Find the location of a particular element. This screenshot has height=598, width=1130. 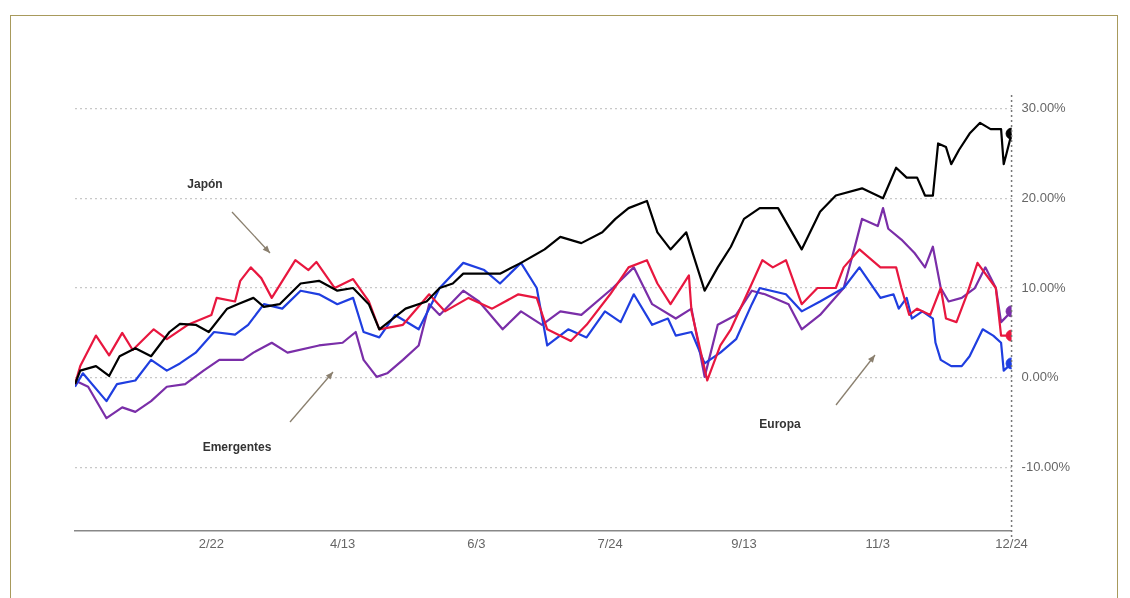

annotation: Emergentes is located at coordinates (237, 447).